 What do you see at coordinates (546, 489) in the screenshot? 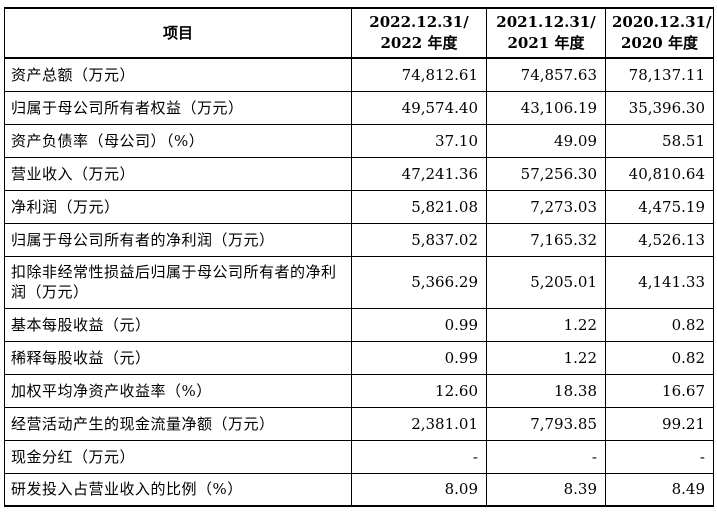
I see `cell-2021: 8.39` at bounding box center [546, 489].